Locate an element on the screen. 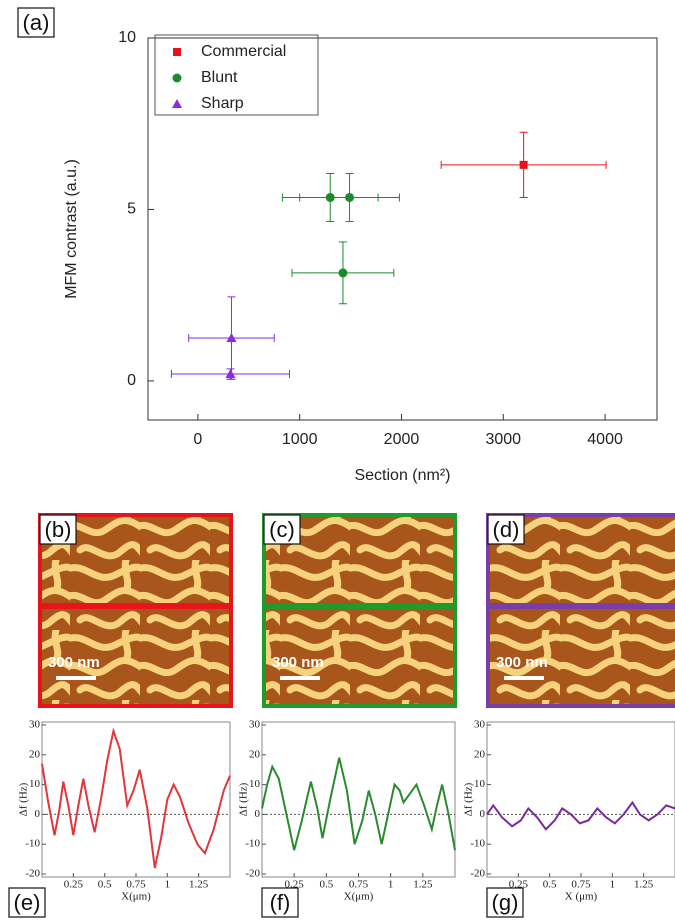 This screenshot has height=921, width=675. panel-label: (e) is located at coordinates (27, 902).